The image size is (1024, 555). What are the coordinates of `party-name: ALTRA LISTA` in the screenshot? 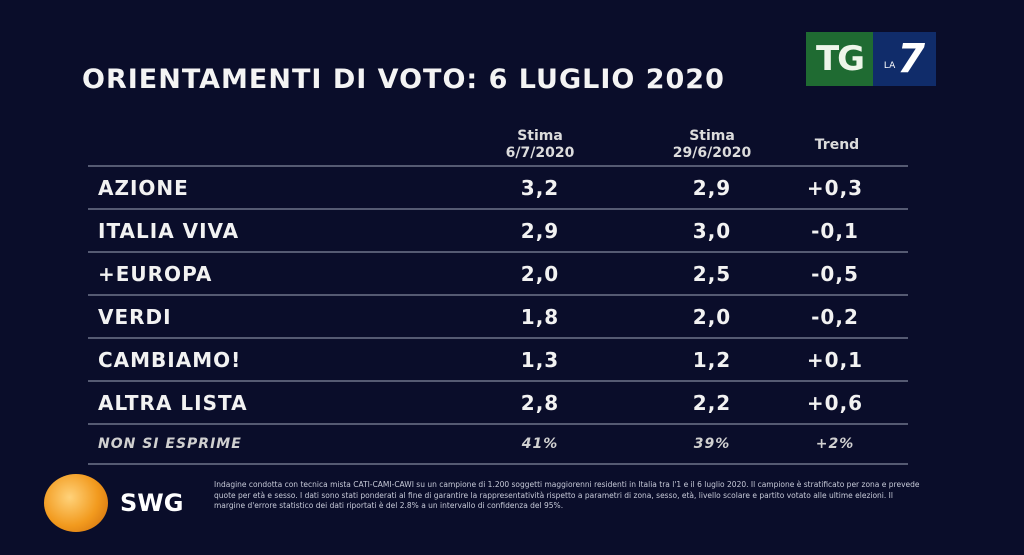 It's located at (173, 402).